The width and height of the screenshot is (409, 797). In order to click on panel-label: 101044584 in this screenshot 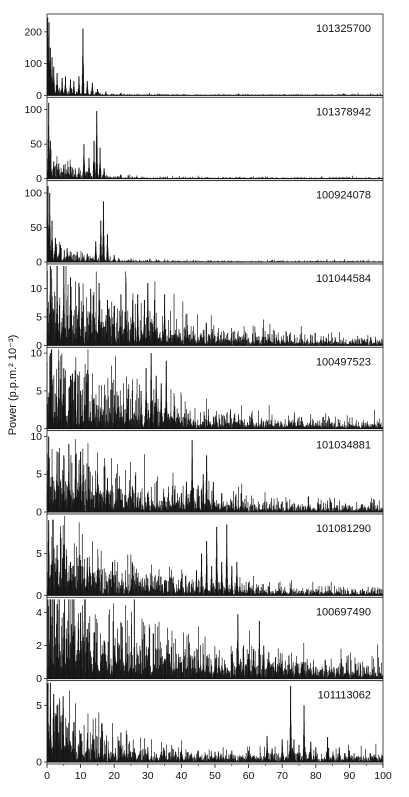, I will do `click(343, 279)`.